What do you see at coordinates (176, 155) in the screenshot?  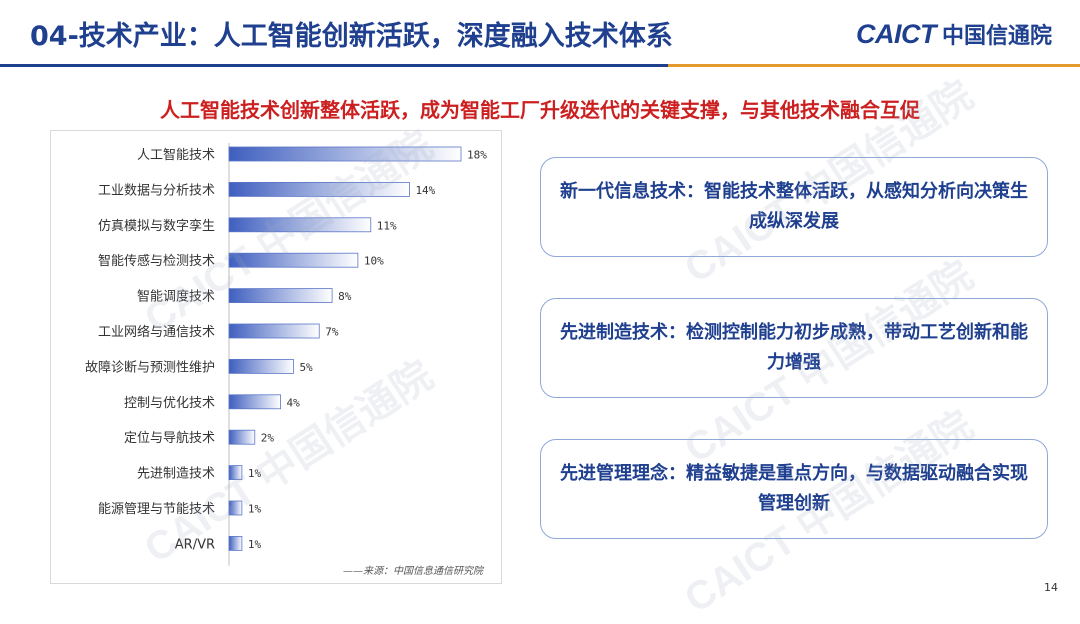 I see `category-label: 人工智能技术` at bounding box center [176, 155].